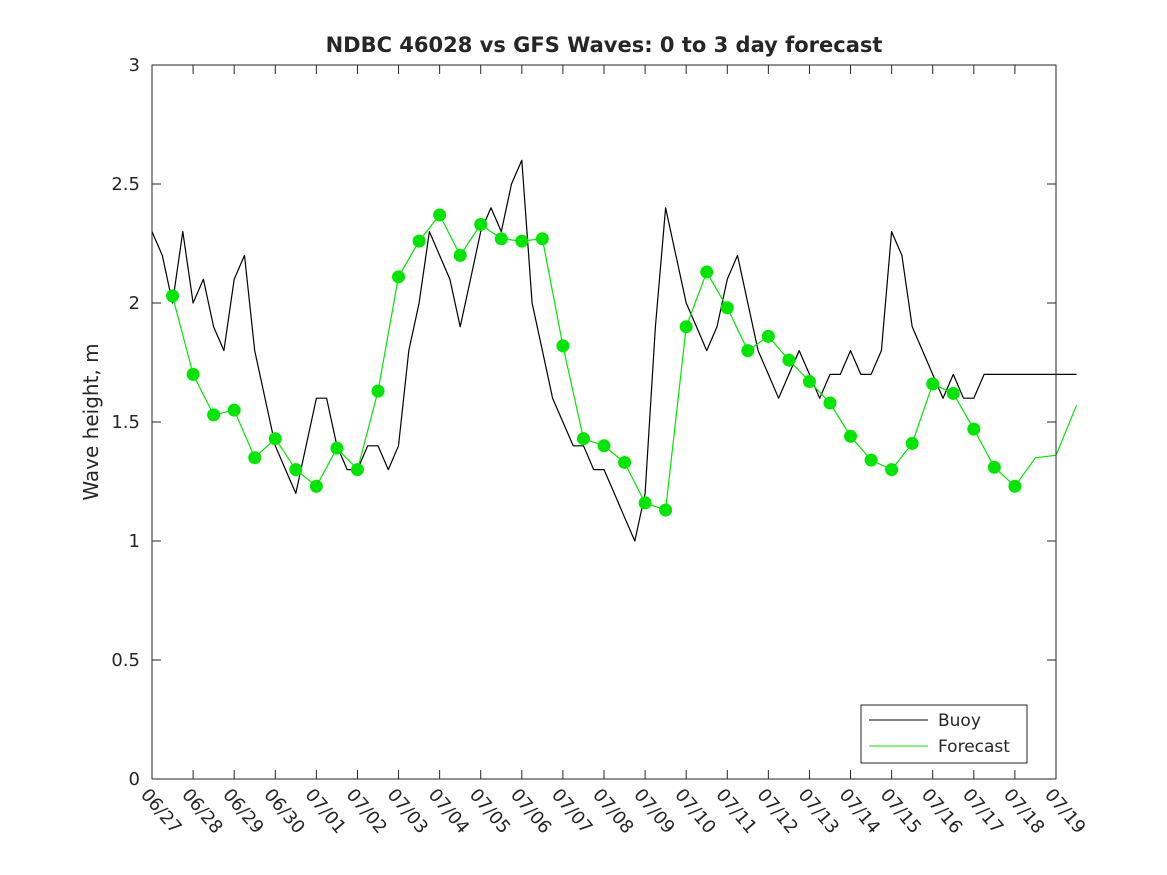 The height and width of the screenshot is (875, 1167). Describe the element at coordinates (982, 811) in the screenshot. I see `x-tick-label: 07/17` at that location.